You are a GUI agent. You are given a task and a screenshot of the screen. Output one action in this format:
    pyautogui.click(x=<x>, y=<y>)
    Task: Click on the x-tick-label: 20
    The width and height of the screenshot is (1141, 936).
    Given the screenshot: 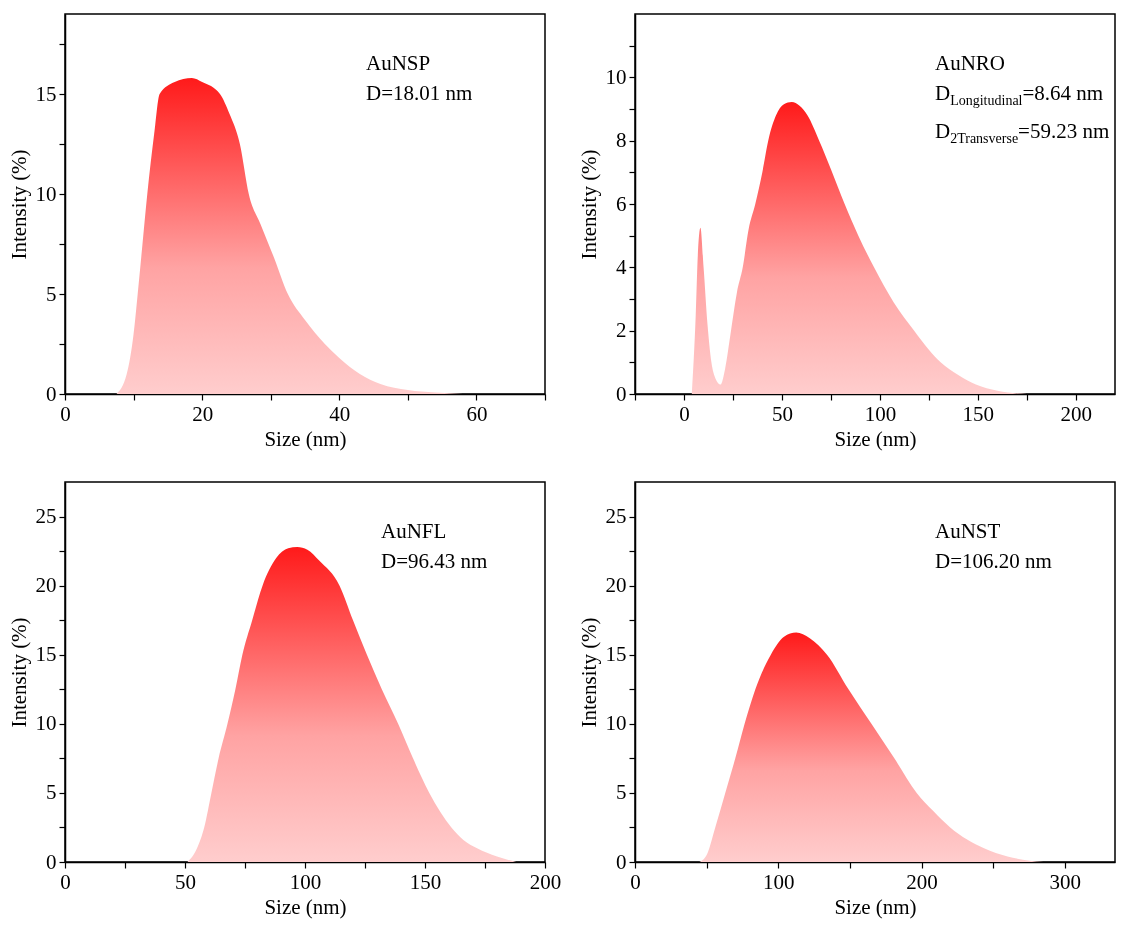 What is the action you would take?
    pyautogui.click(x=203, y=413)
    